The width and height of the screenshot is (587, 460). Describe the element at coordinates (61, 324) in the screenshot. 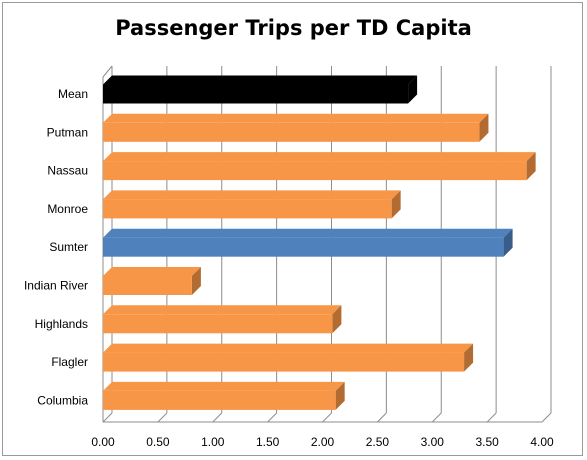

I see `category-label: Highlands` at that location.